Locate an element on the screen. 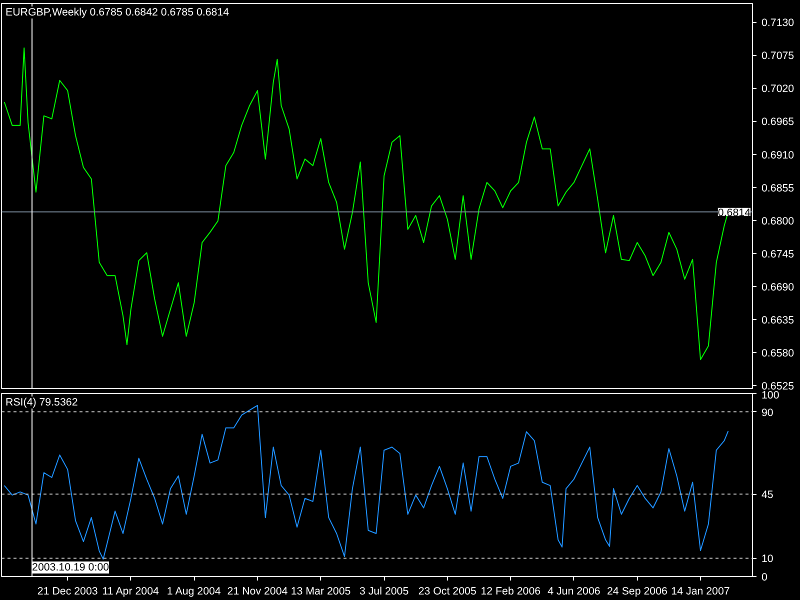 The height and width of the screenshot is (600, 800). x-tick-label: 21 Nov 2004 is located at coordinates (257, 592).